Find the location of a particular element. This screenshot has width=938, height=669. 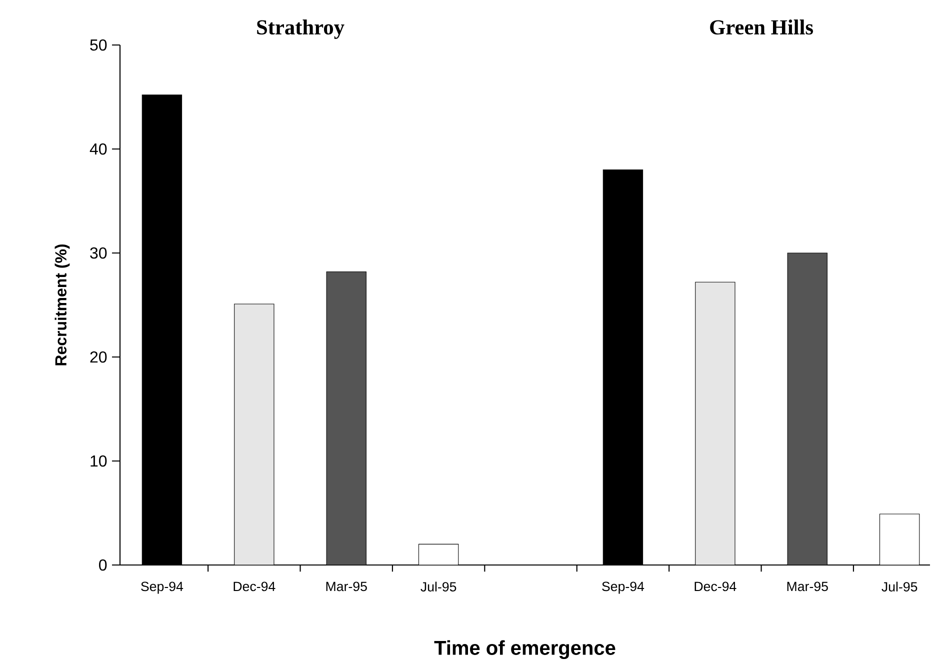

y-tick-label: 30 is located at coordinates (98, 253).